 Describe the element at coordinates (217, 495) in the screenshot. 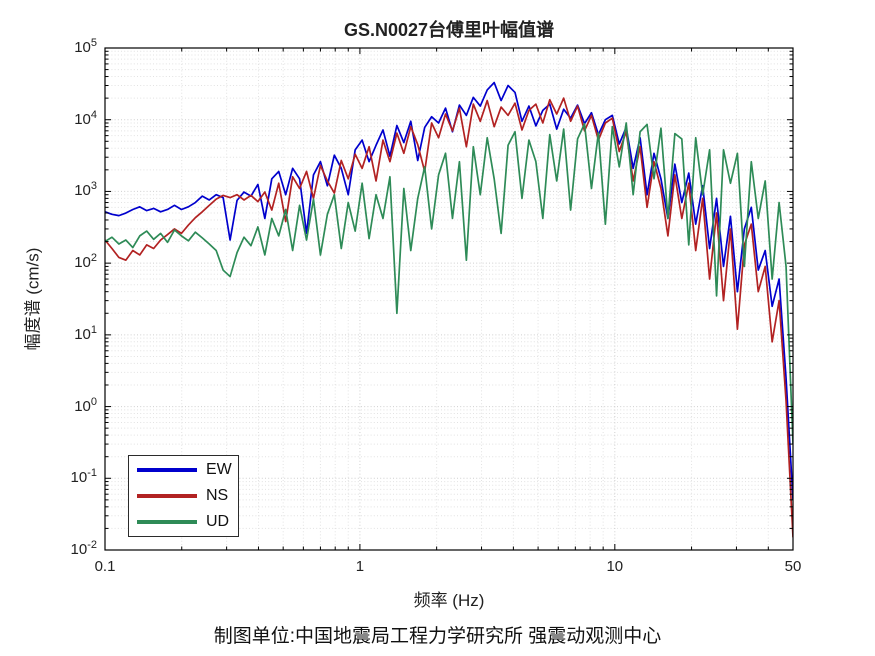

I see `legend-label-ns: NS` at that location.